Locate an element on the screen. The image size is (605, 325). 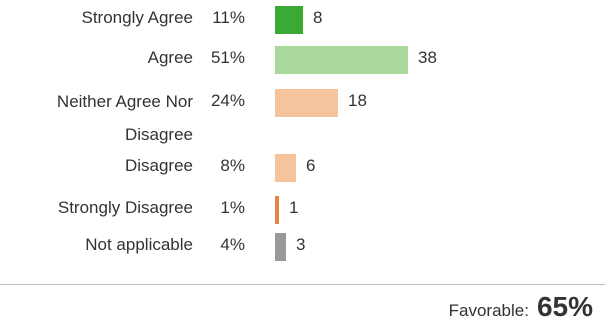
percent-label: 8% is located at coordinates (232, 165).